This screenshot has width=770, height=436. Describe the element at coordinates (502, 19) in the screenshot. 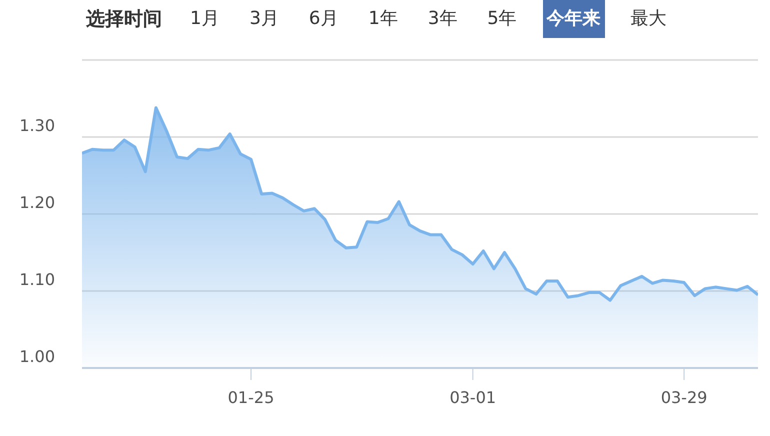

I see `text: 5年` at that location.